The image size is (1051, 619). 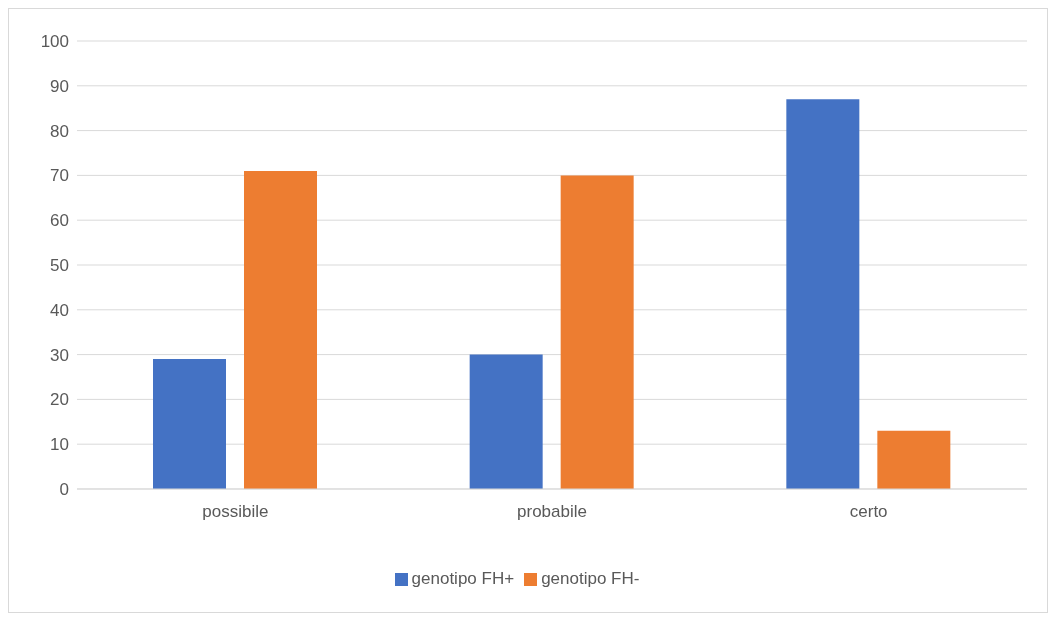 What do you see at coordinates (59, 131) in the screenshot?
I see `y-tick-label: 80` at bounding box center [59, 131].